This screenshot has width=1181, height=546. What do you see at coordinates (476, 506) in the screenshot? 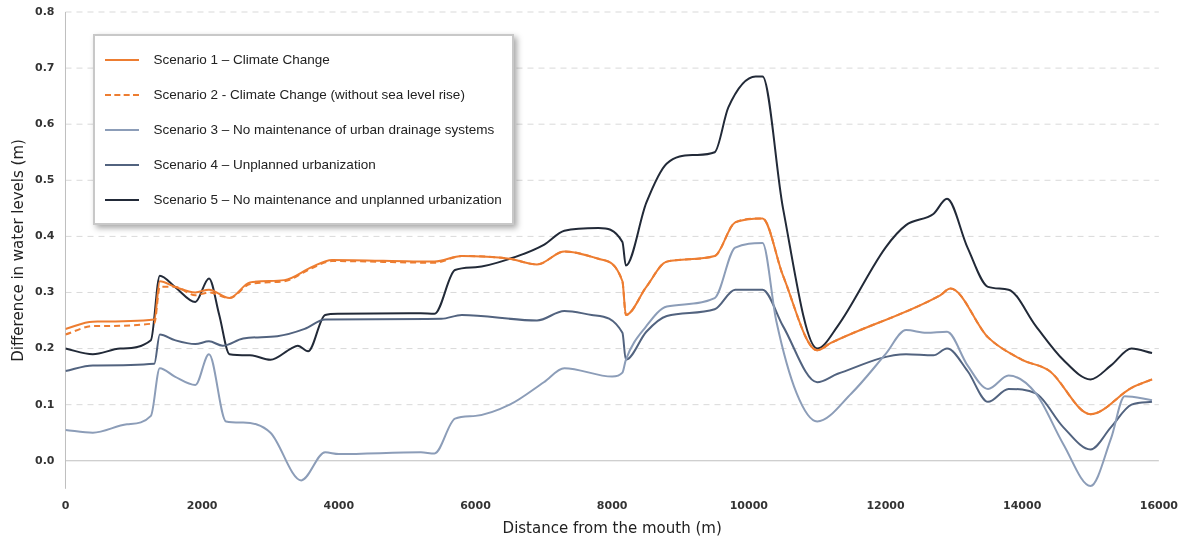
I see `x-tick-label: 6000` at bounding box center [476, 506].